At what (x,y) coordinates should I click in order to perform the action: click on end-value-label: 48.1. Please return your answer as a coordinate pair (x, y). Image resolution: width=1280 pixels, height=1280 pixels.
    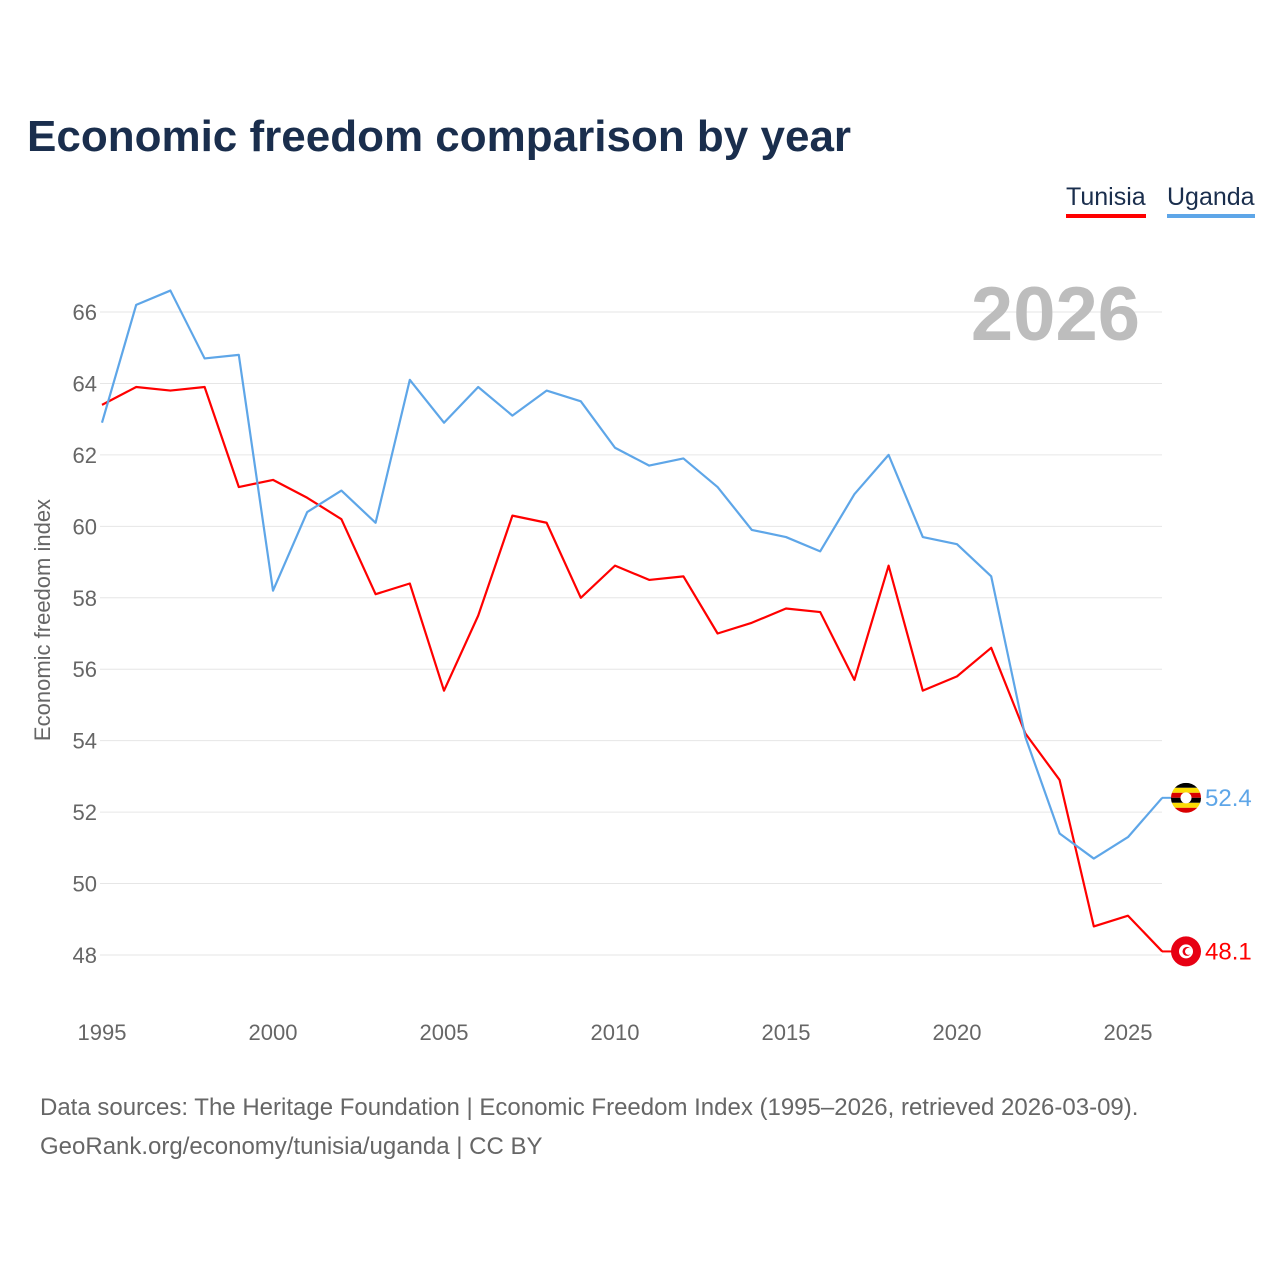
    Looking at the image, I should click on (1228, 951).